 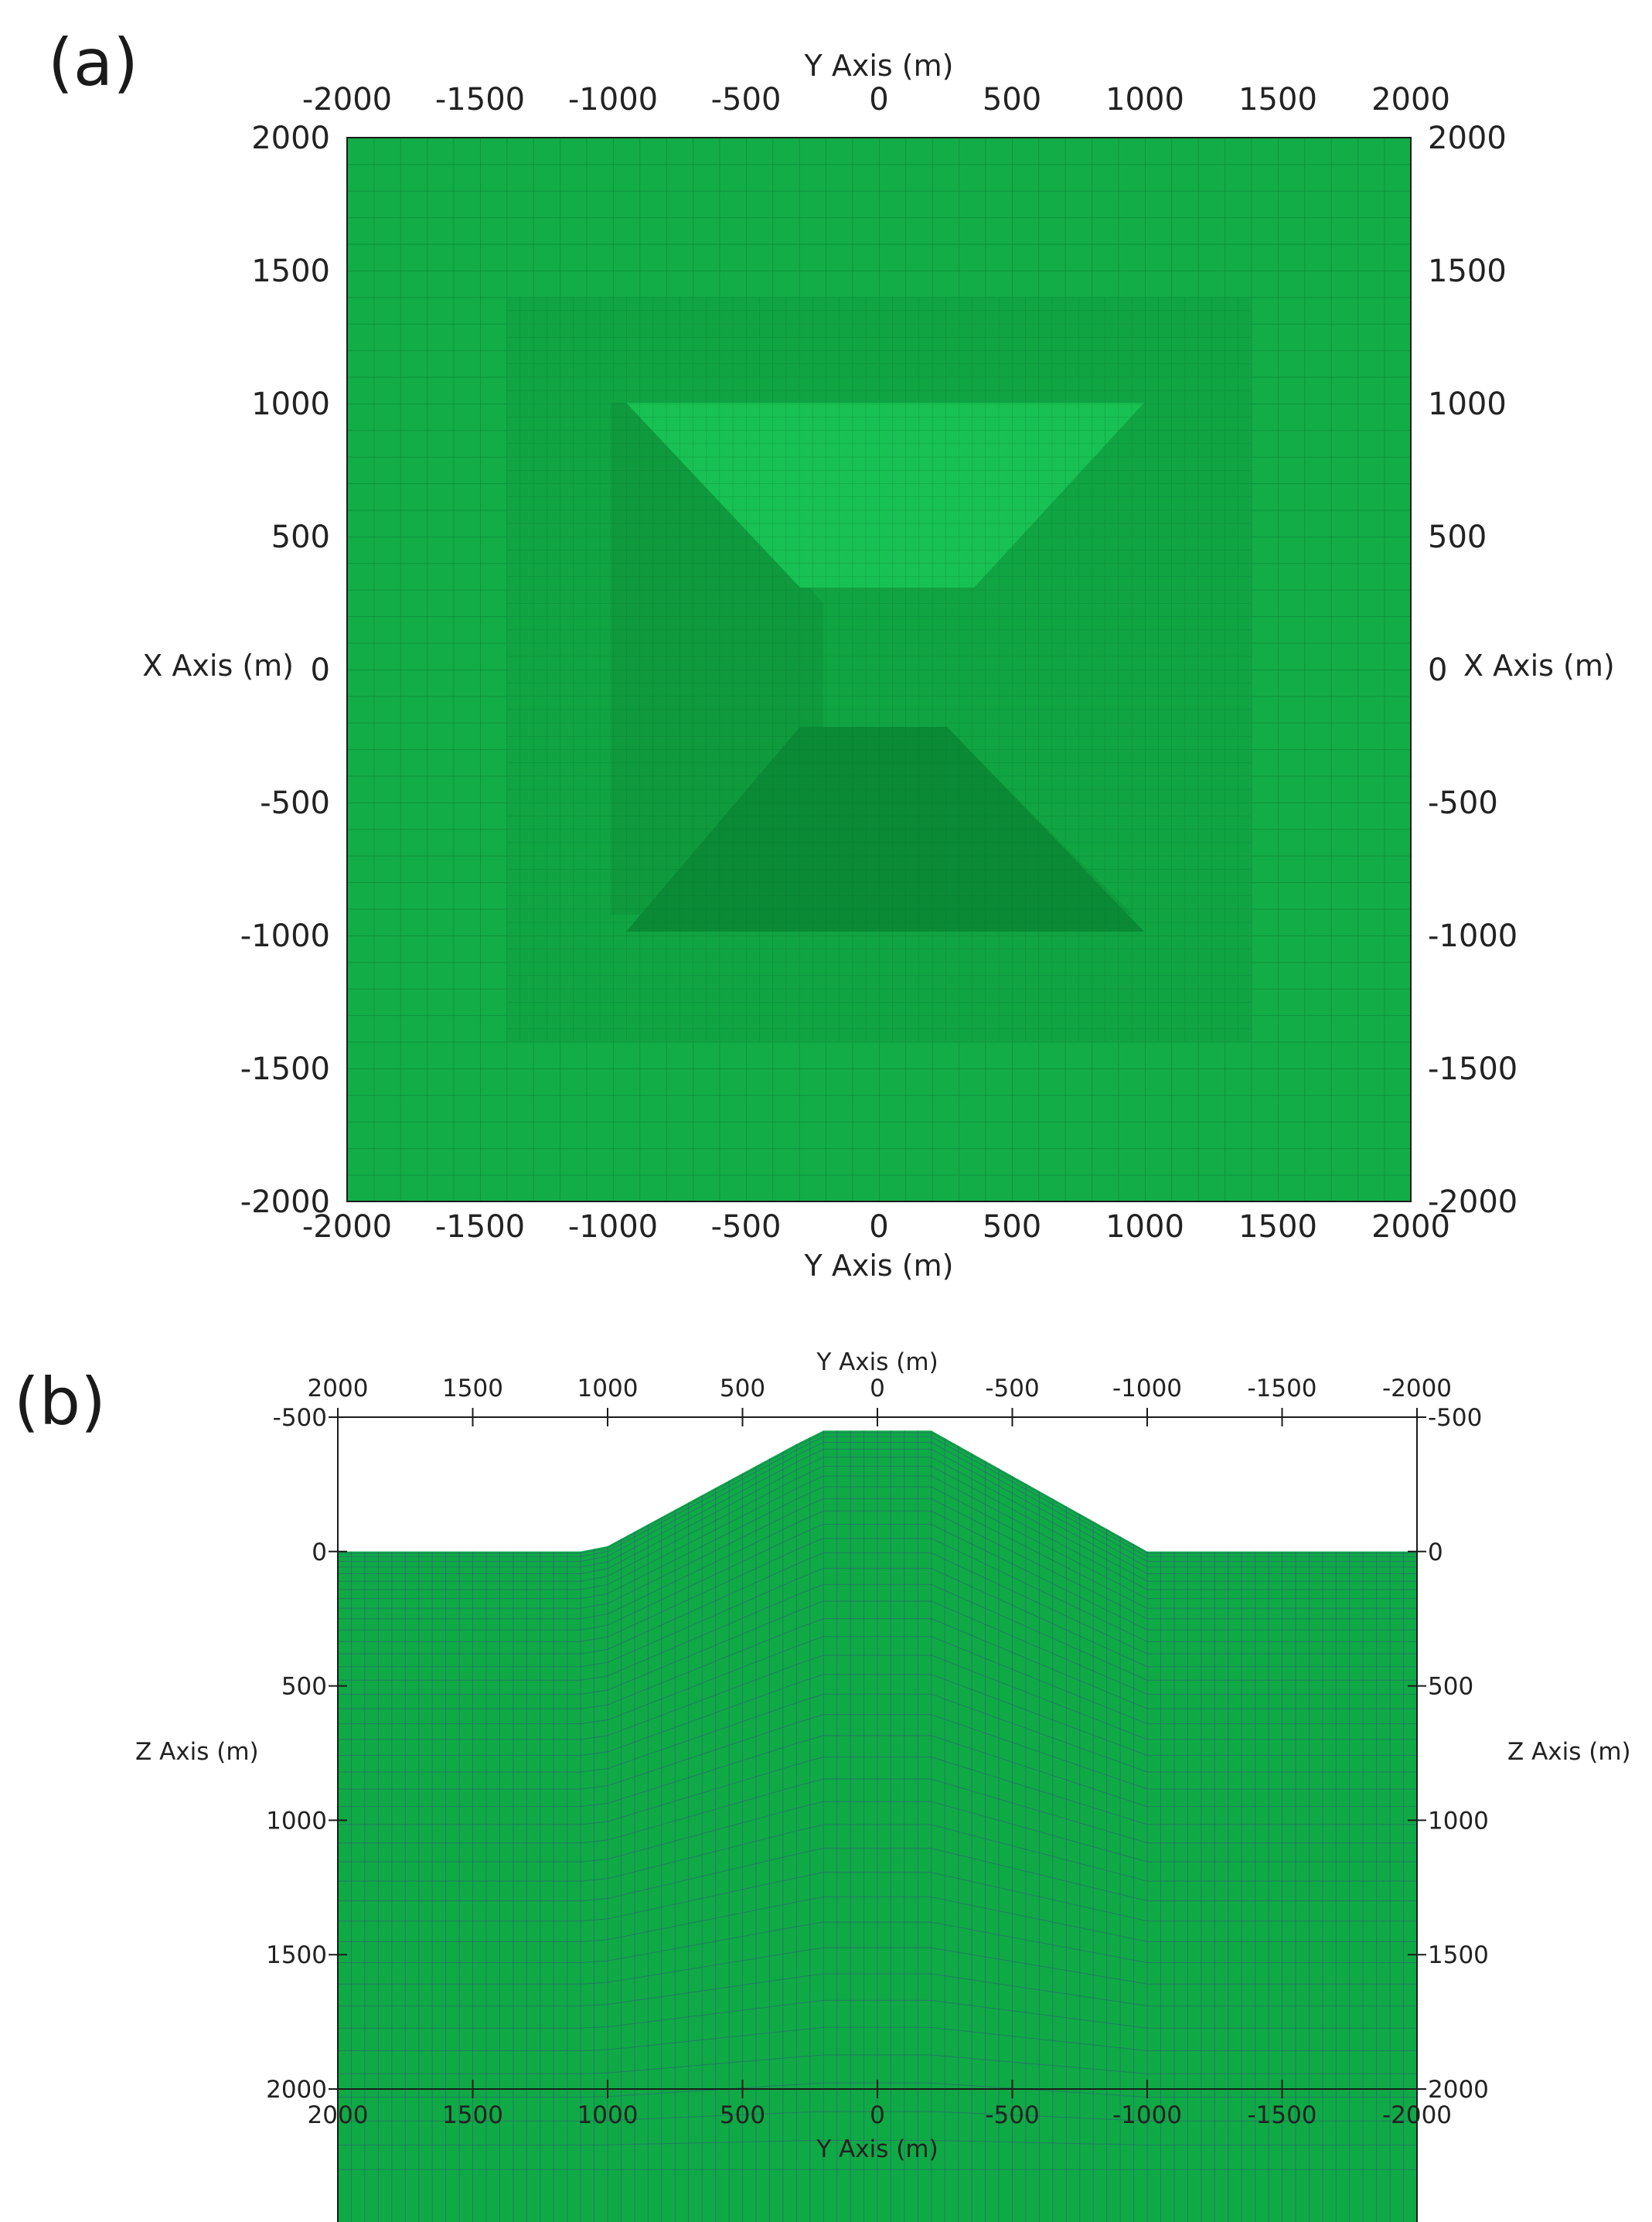 I want to click on plan-top-tick-label: 1500, so click(x=1277, y=100).